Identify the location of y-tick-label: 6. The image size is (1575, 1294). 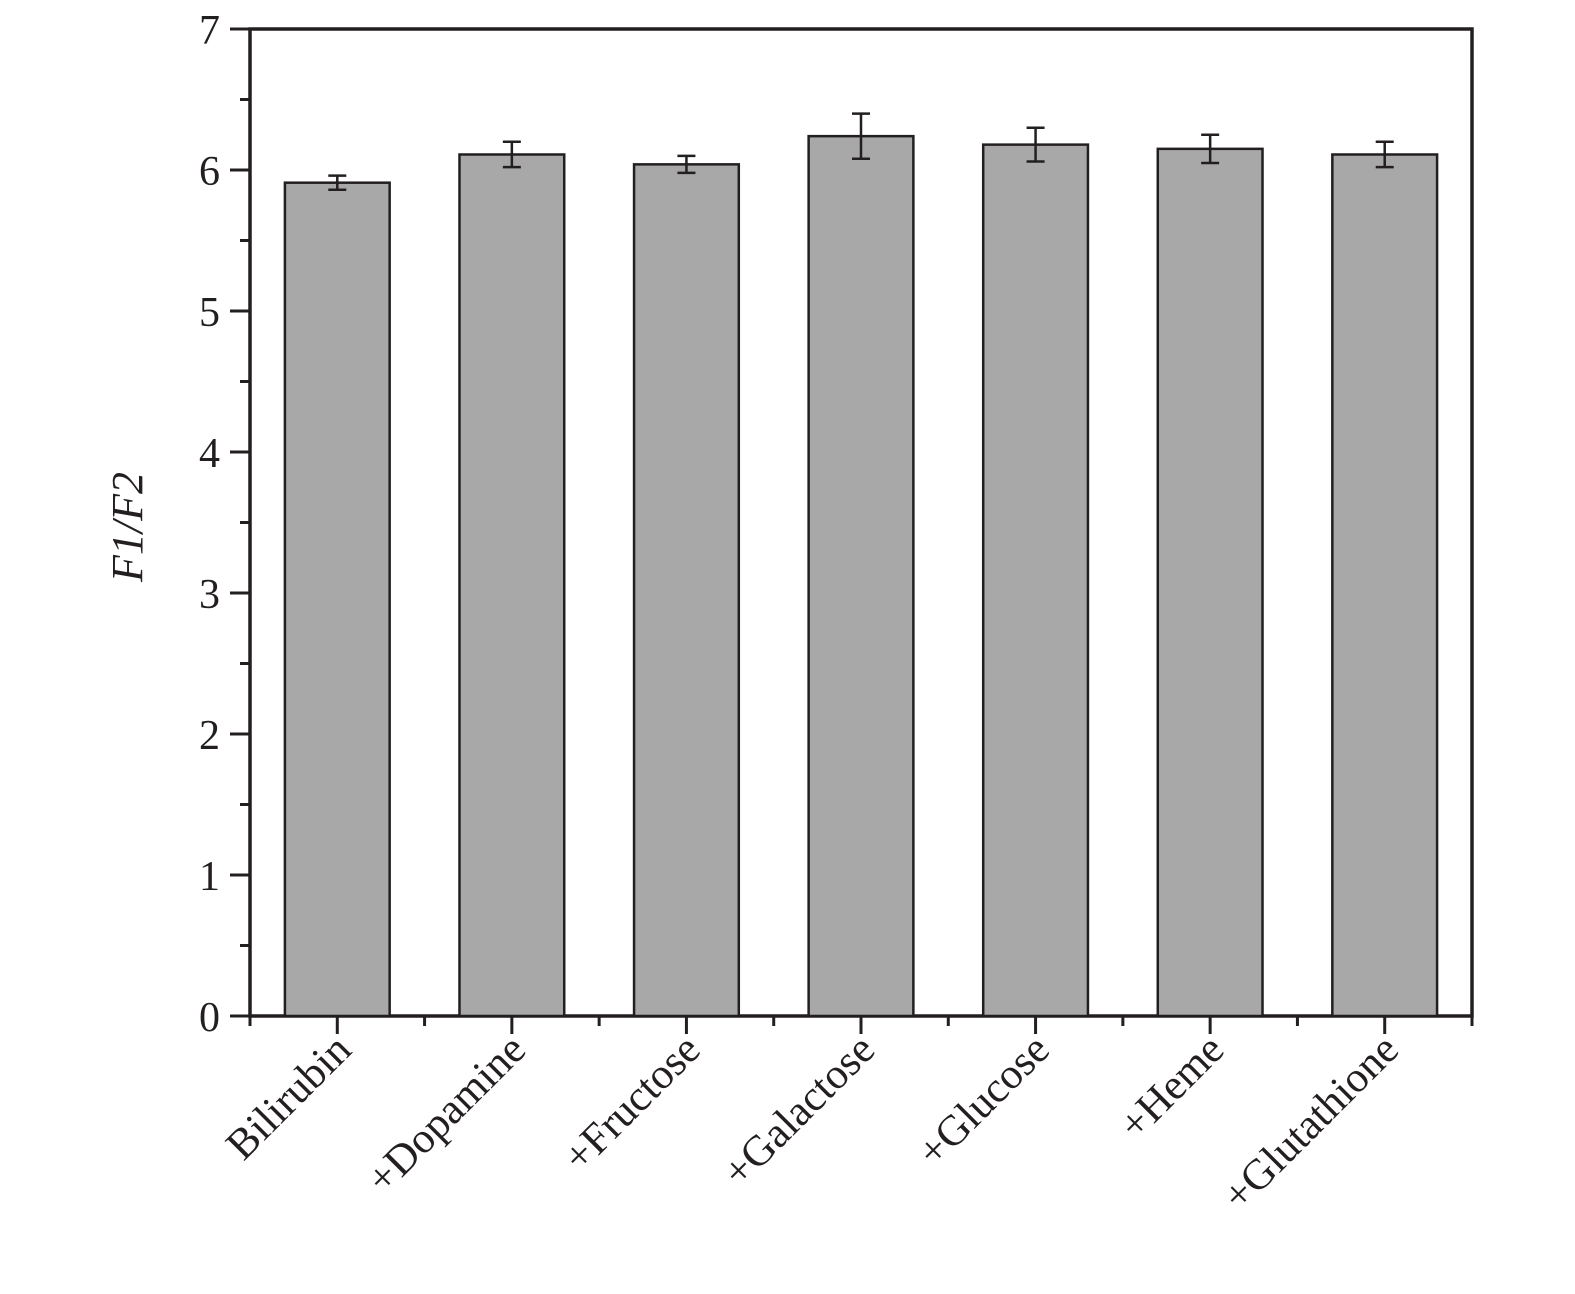
(209, 172).